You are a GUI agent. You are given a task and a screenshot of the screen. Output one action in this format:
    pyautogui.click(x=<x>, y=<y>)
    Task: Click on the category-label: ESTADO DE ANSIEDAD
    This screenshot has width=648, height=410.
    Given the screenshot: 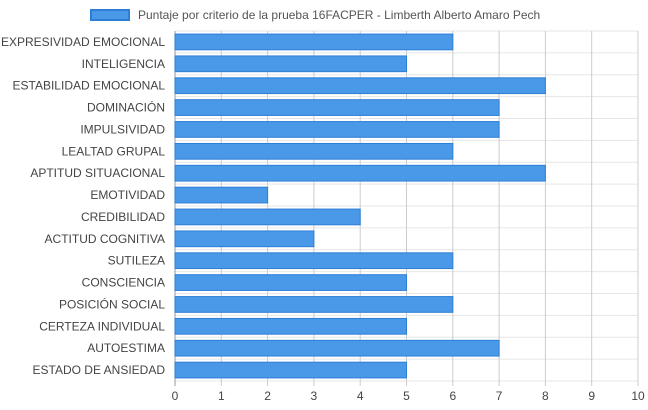 What is the action you would take?
    pyautogui.click(x=99, y=370)
    